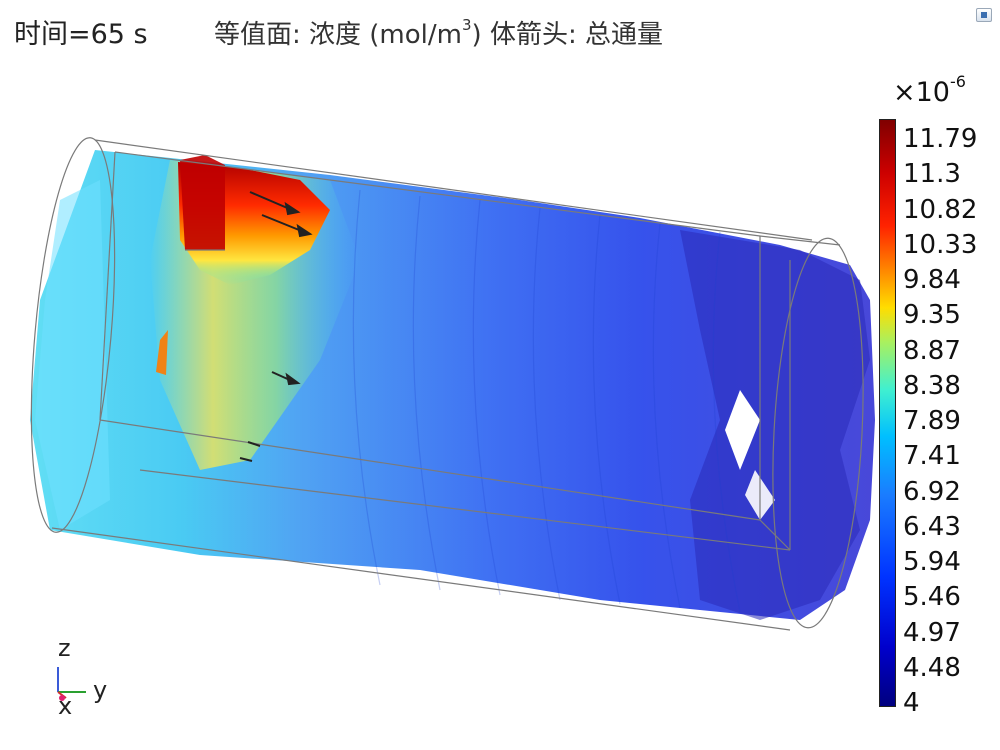 Image resolution: width=1000 pixels, height=750 pixels. I want to click on title-suffix: ) 体箭头: 总通量, so click(567, 35).